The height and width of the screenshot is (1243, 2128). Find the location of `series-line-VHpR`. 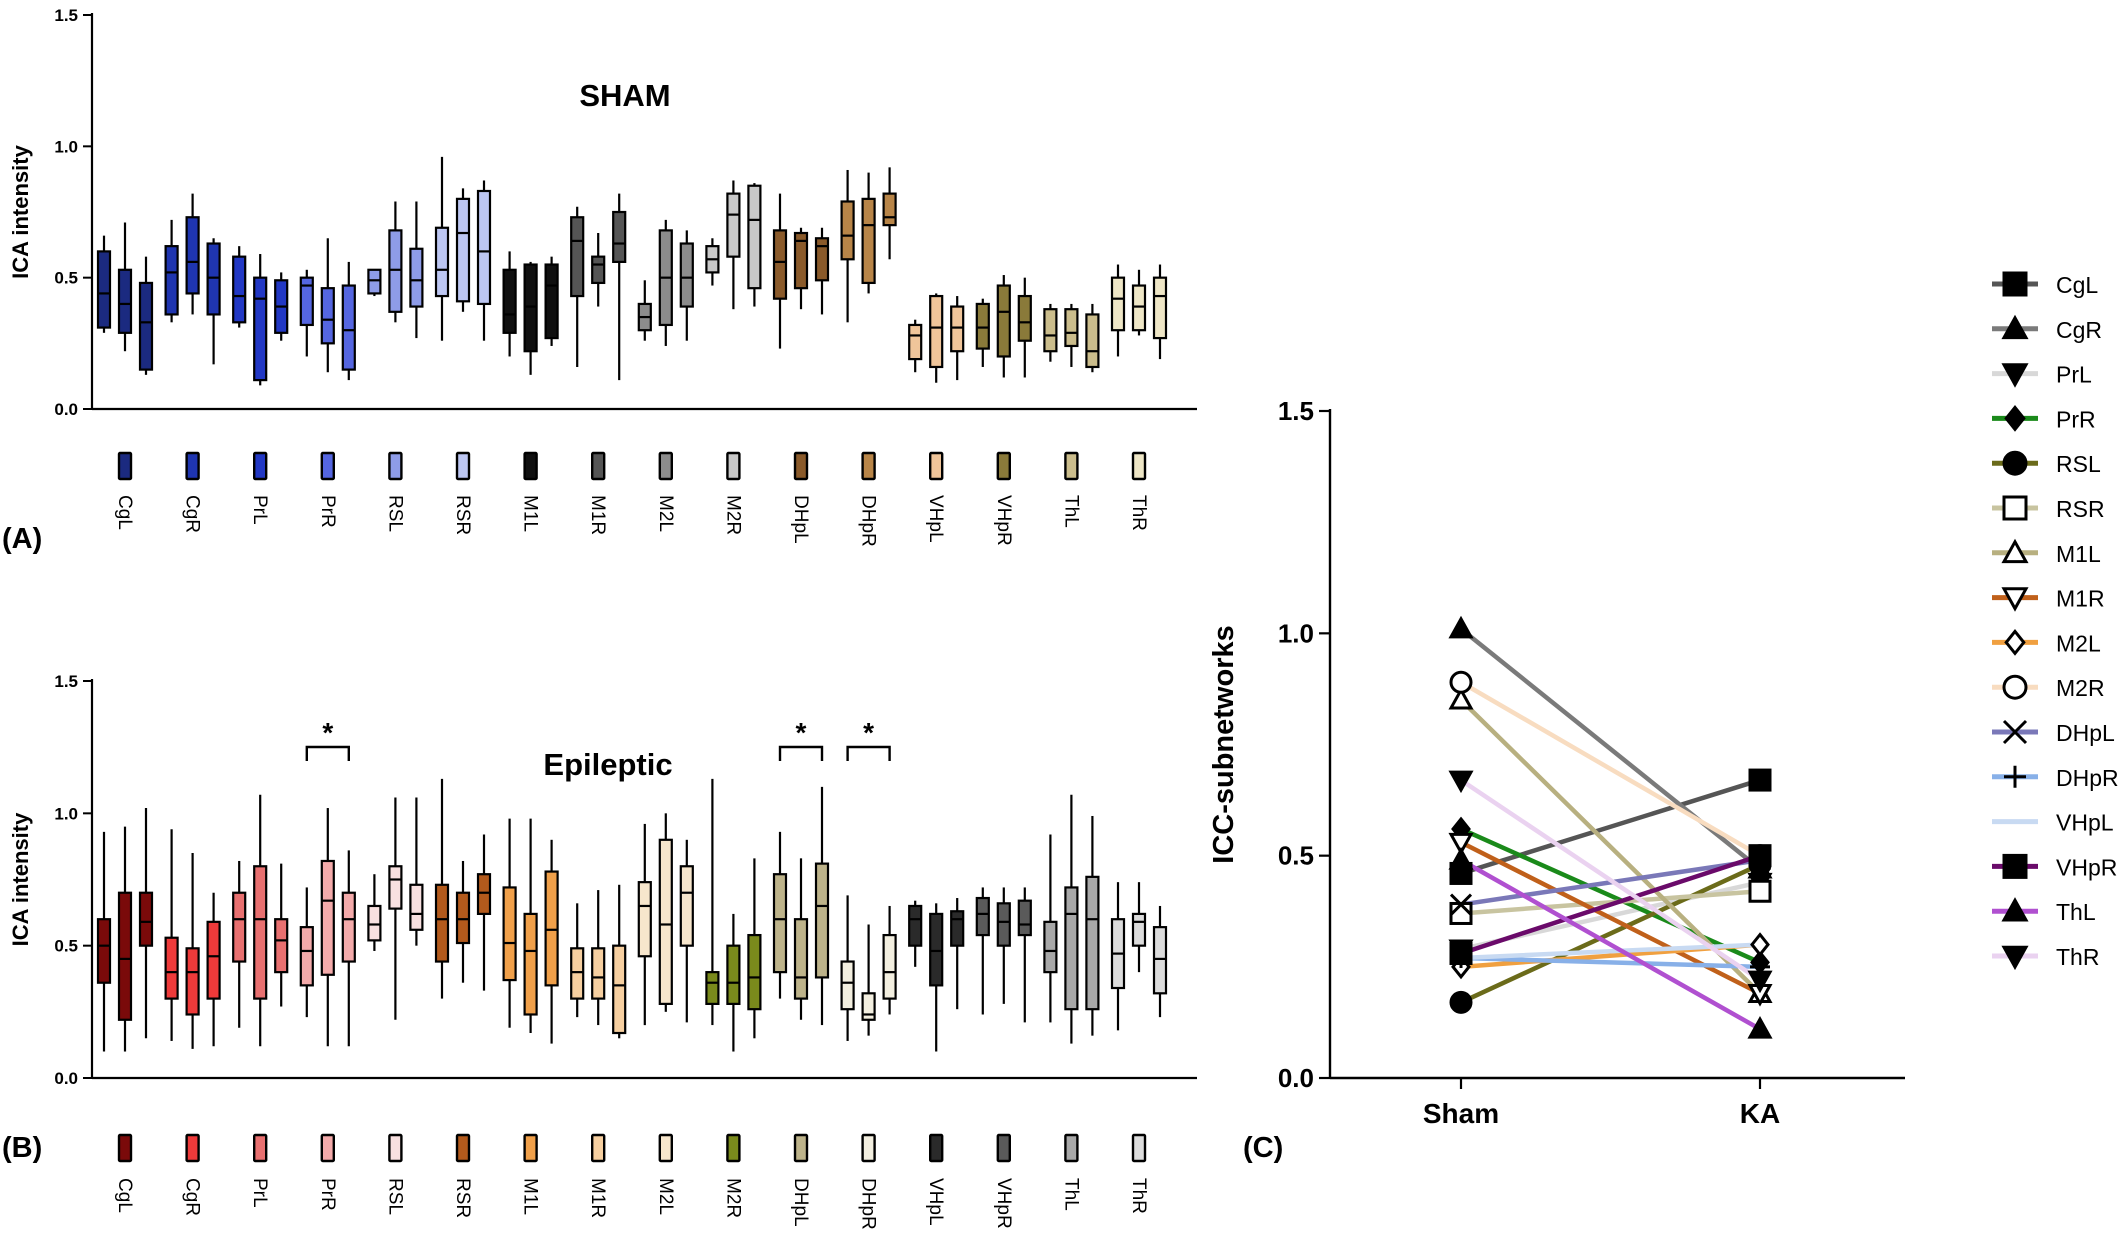

series-line-VHpR is located at coordinates (1610, 904).